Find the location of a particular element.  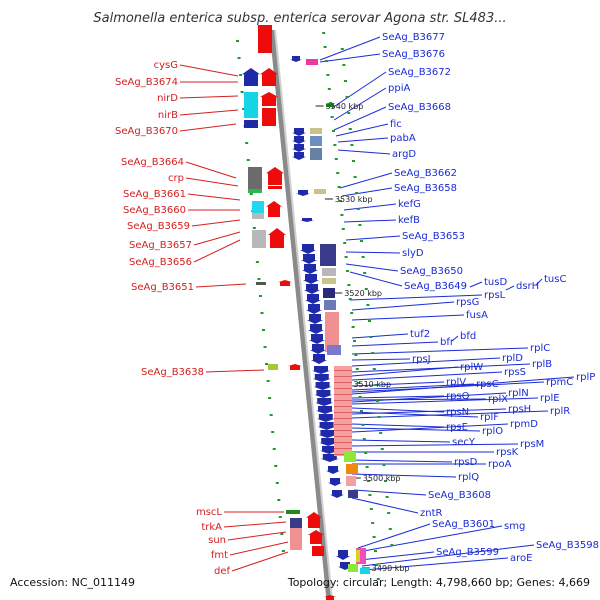

gene-label-right: rpsH is located at coordinates (519, 409).